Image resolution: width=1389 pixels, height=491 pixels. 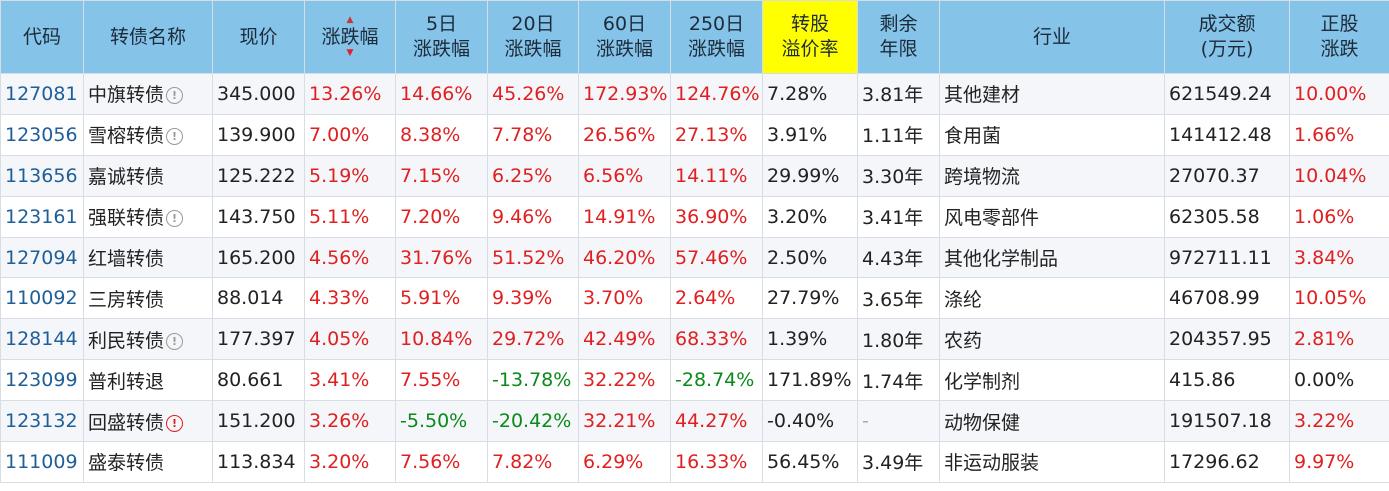 I want to click on change-60d-cell: 42.49%, so click(x=624, y=339).